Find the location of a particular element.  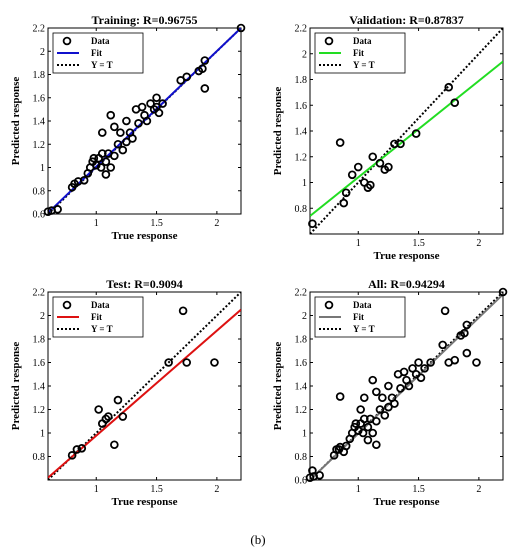

chart-title: All: R=0.94294 is located at coordinates (406, 284).